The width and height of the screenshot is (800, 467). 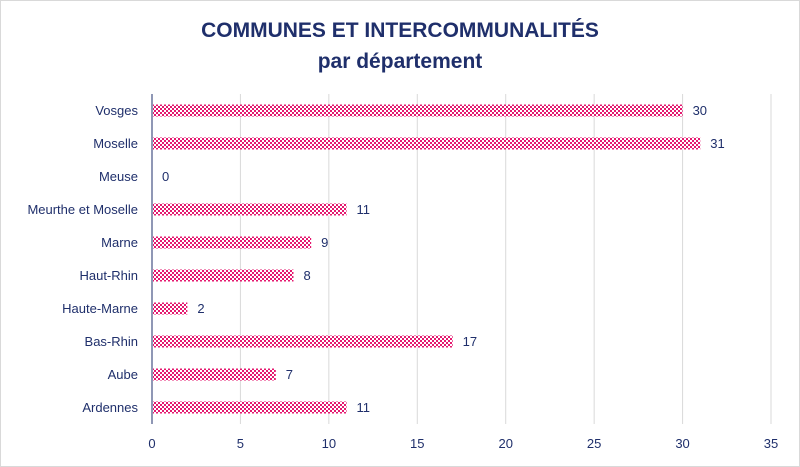 I want to click on data-label: 9, so click(x=324, y=242).